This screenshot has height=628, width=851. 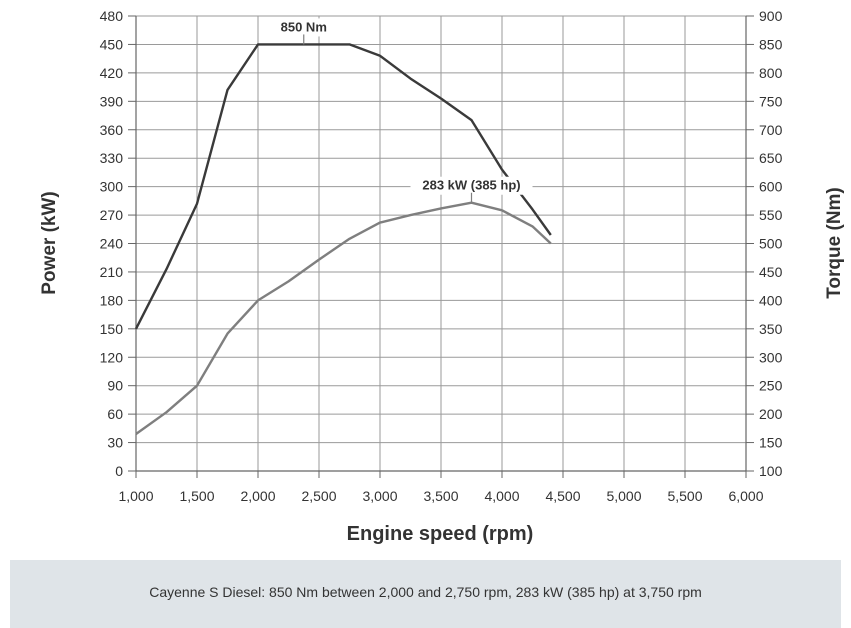 I want to click on y-right-tick-label: 100, so click(x=771, y=471).